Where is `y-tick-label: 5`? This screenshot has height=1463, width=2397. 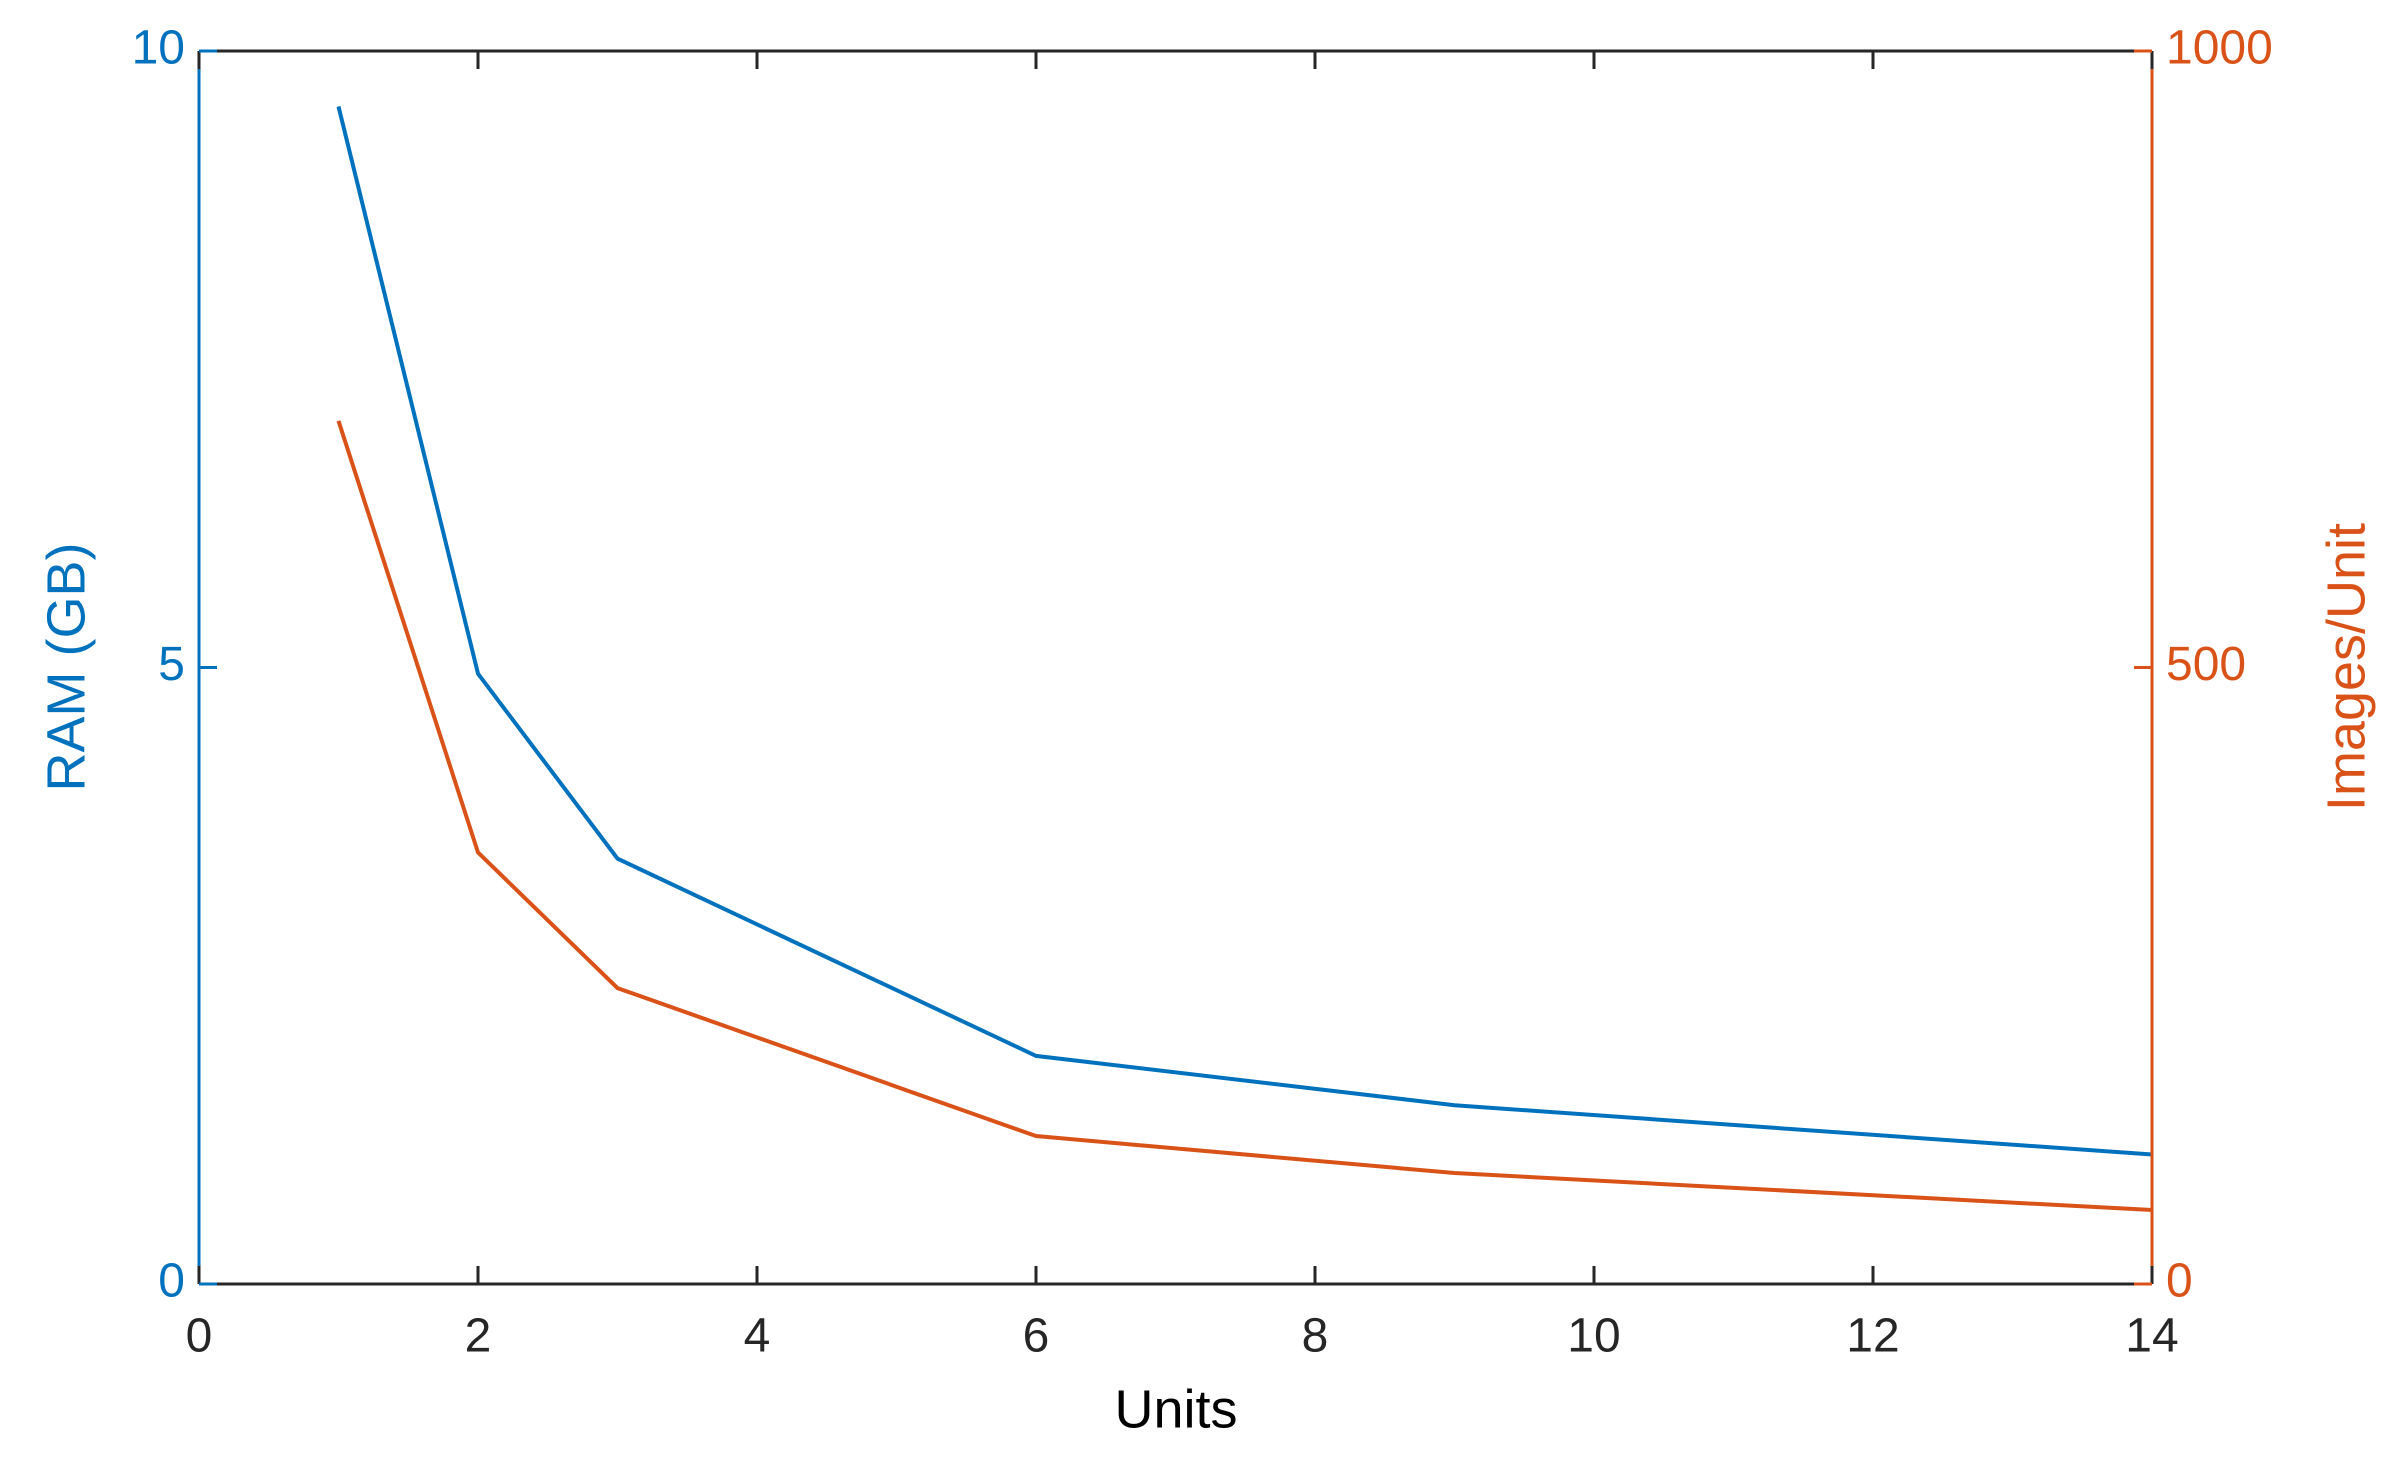 y-tick-label: 5 is located at coordinates (171, 664).